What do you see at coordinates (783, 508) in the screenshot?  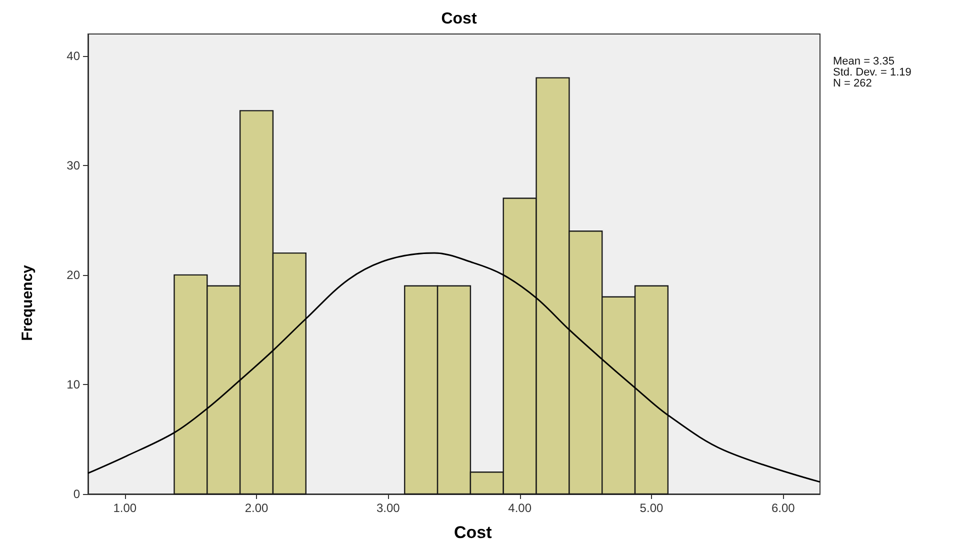 I see `x-tick-label: 6.00` at bounding box center [783, 508].